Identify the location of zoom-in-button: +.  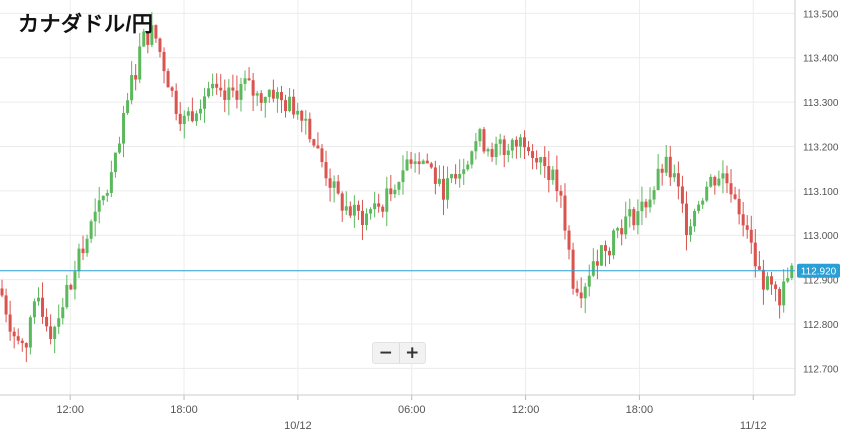
(412, 353).